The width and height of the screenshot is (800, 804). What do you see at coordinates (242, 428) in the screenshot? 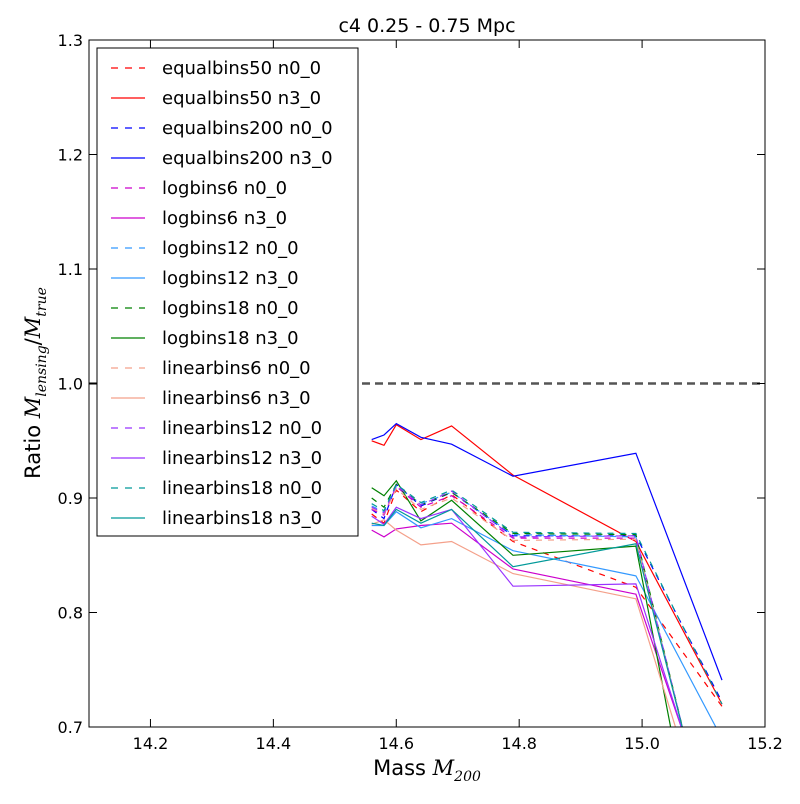
I see `legend-label: linearbins12 n0_0` at bounding box center [242, 428].